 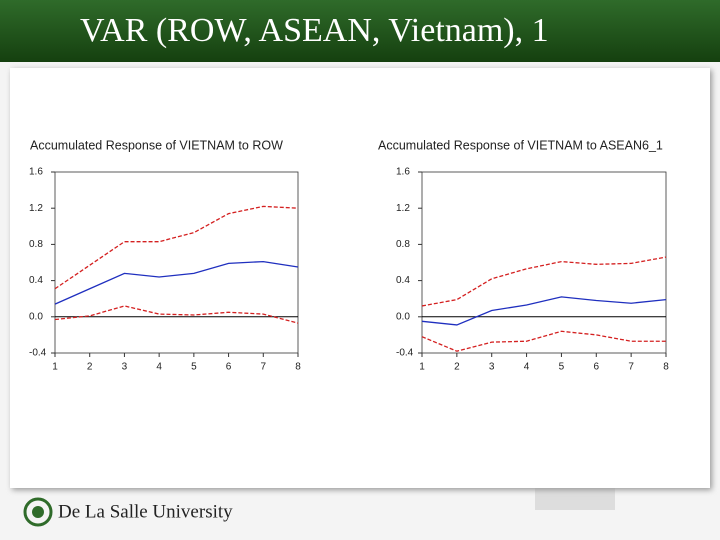 I want to click on header-bar, so click(x=360, y=31).